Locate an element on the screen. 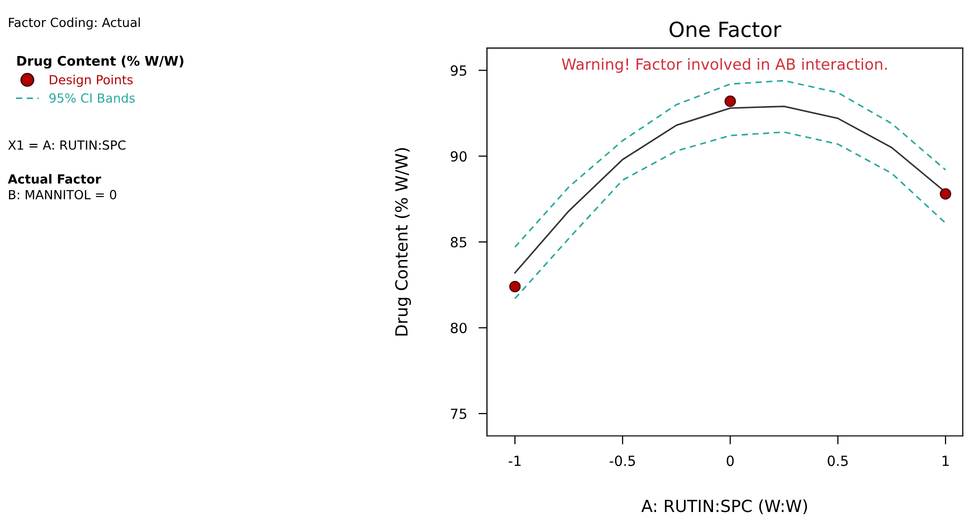  text: B: MANNITOL = 0 is located at coordinates (62, 195).